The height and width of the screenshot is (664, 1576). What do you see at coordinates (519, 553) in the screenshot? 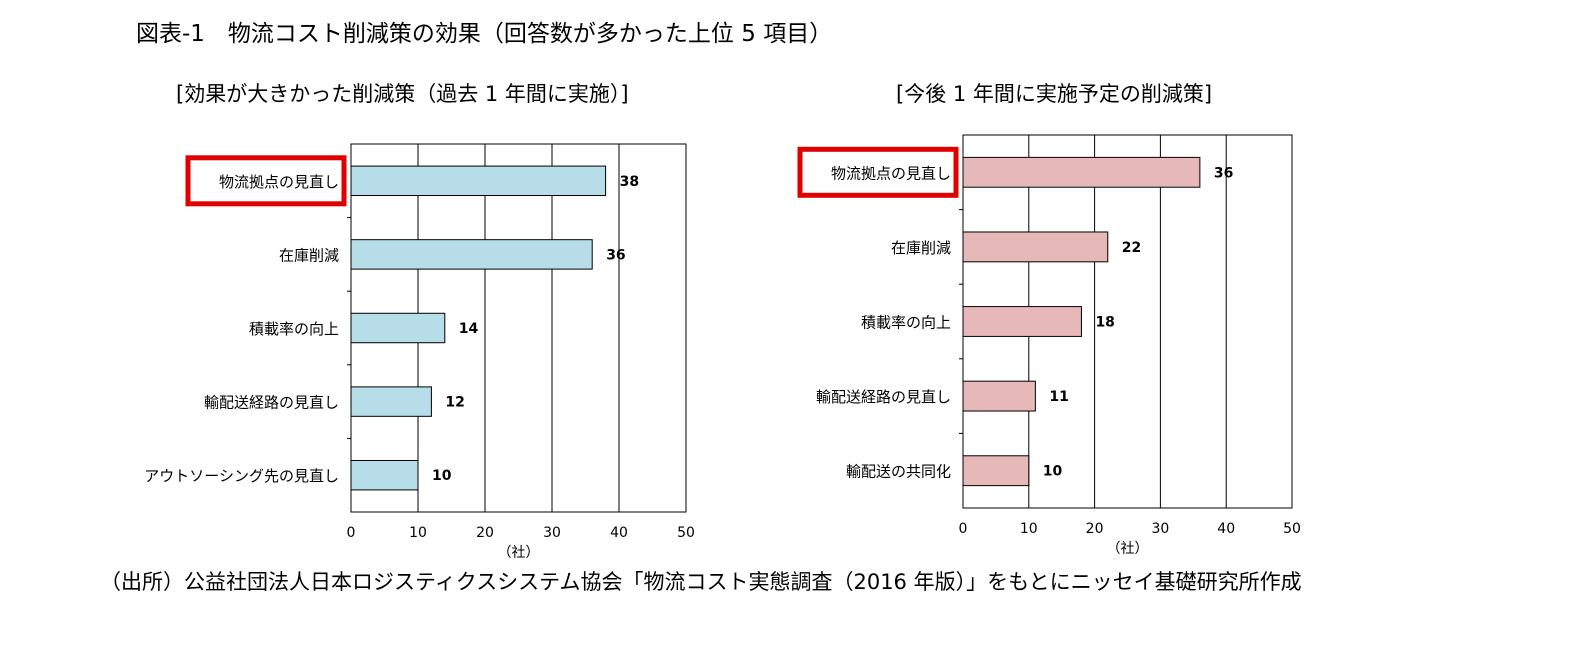
I see `left-x-axis-label: （社）` at bounding box center [519, 553].